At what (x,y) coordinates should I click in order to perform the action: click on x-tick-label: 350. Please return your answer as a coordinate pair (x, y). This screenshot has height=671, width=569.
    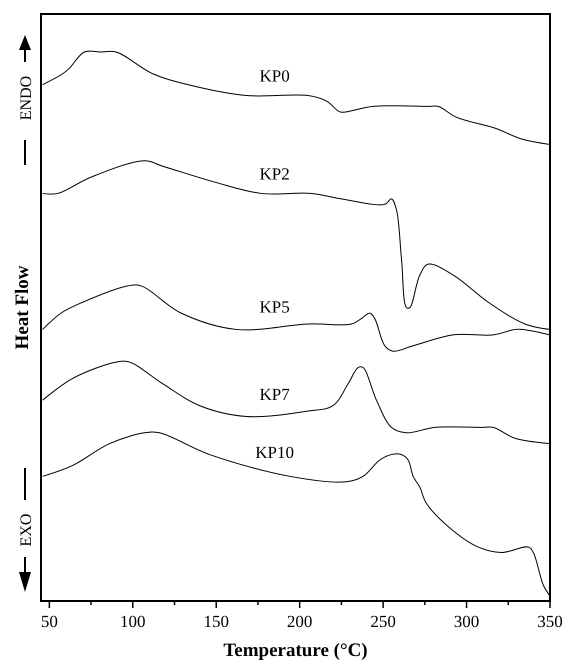
    Looking at the image, I should click on (550, 621).